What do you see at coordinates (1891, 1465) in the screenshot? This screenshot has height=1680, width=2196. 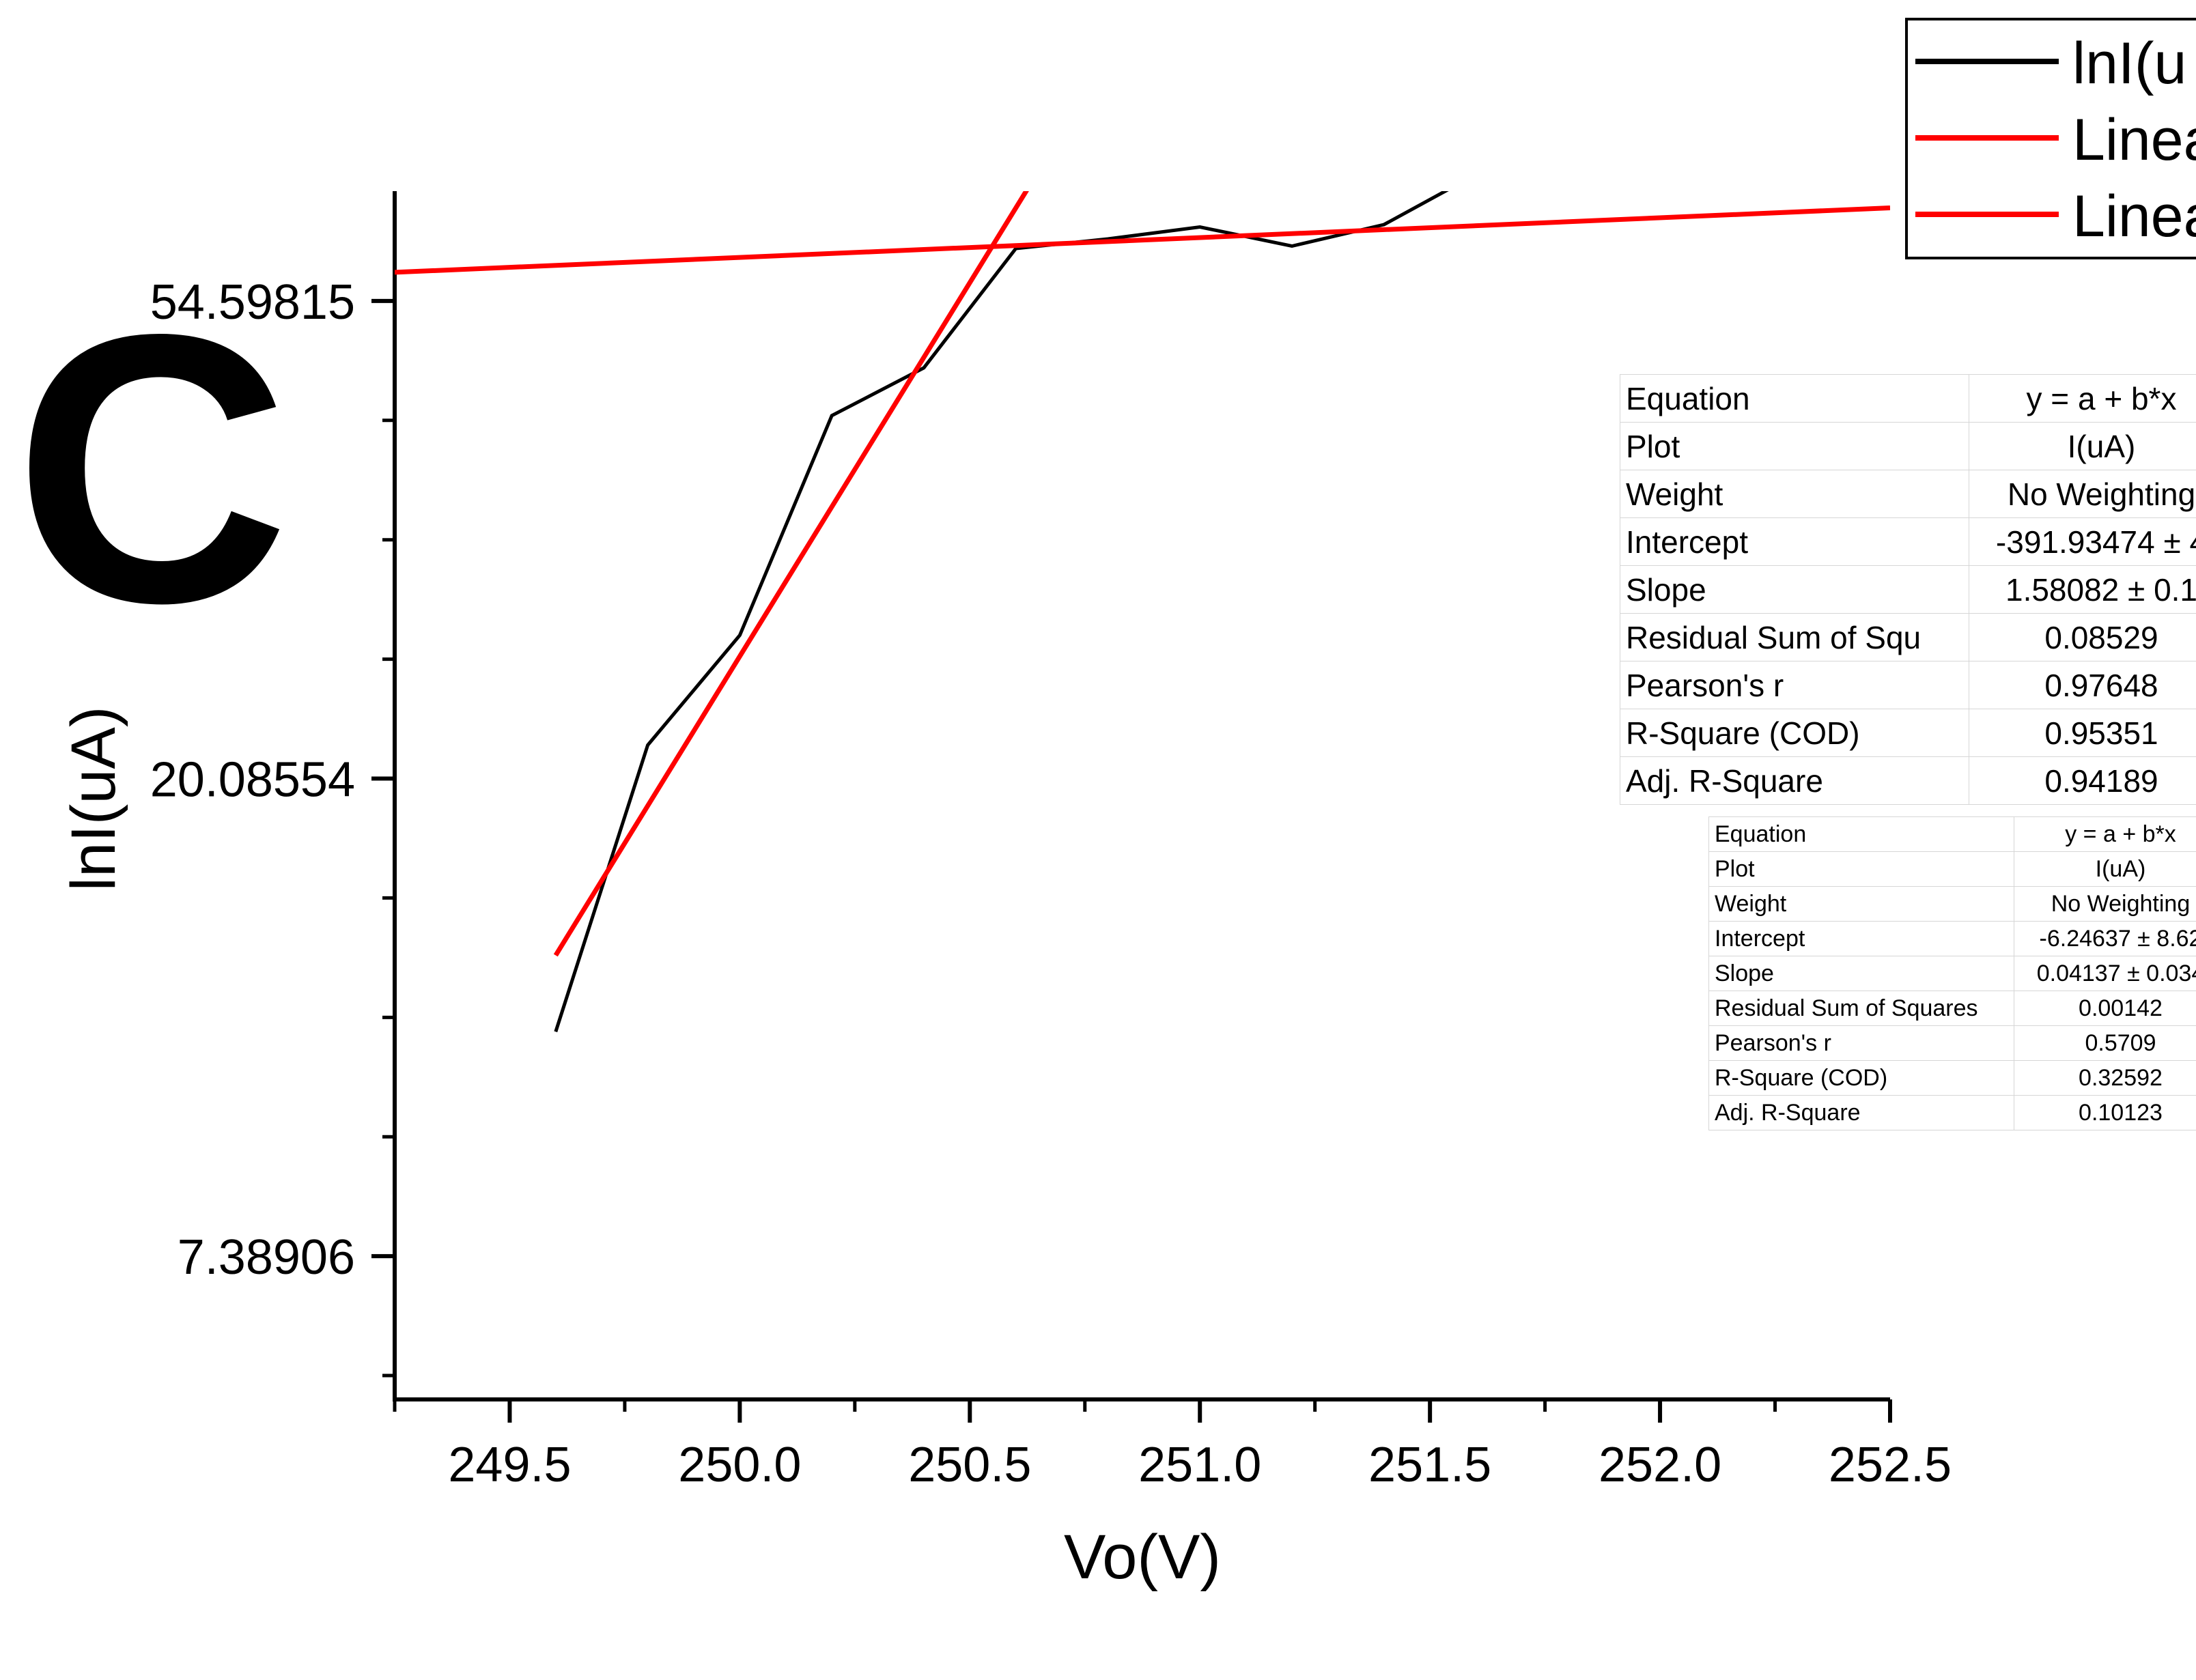 I see `x-tick-label: 252.5` at bounding box center [1891, 1465].